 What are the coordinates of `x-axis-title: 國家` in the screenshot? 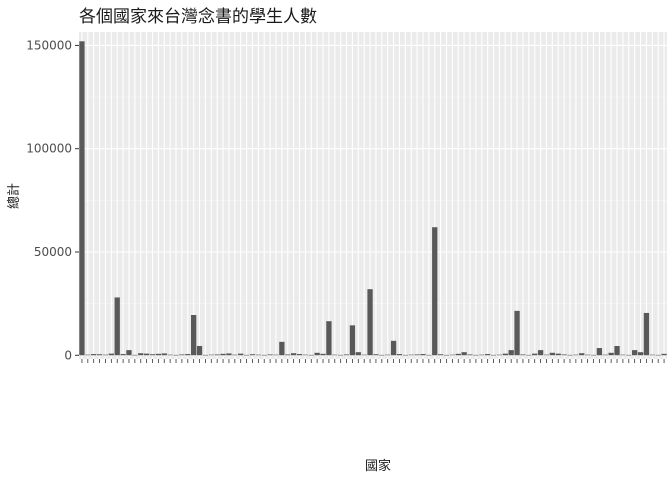 It's located at (378, 466).